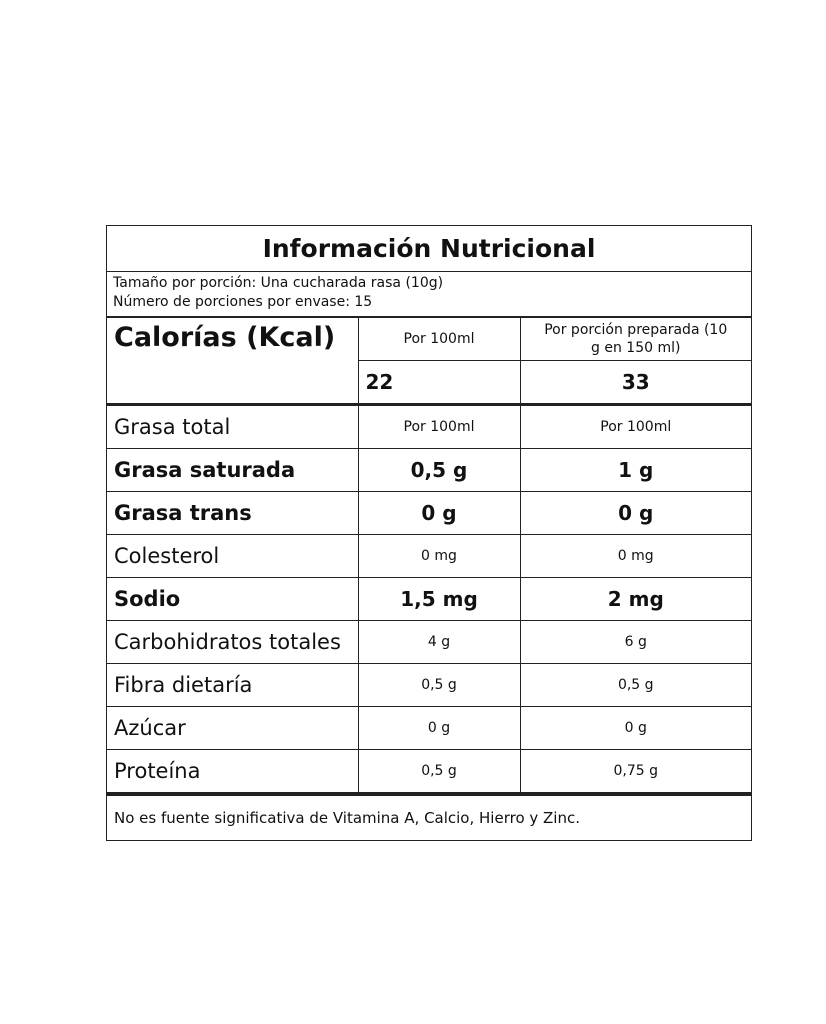 The width and height of the screenshot is (826, 1024). Describe the element at coordinates (233, 728) in the screenshot. I see `nutrient-name: Azúcar` at that location.